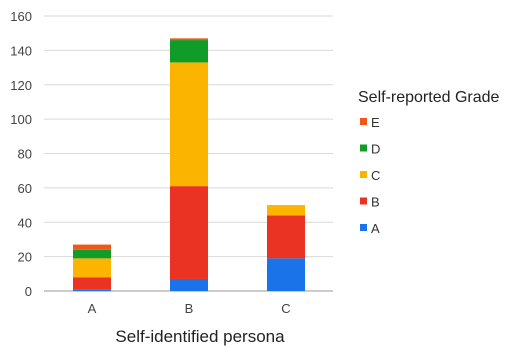 This screenshot has height=348, width=521. I want to click on y-axis-ticks: 0 20 40 60 80 100 120 140 160, so click(21, 154).